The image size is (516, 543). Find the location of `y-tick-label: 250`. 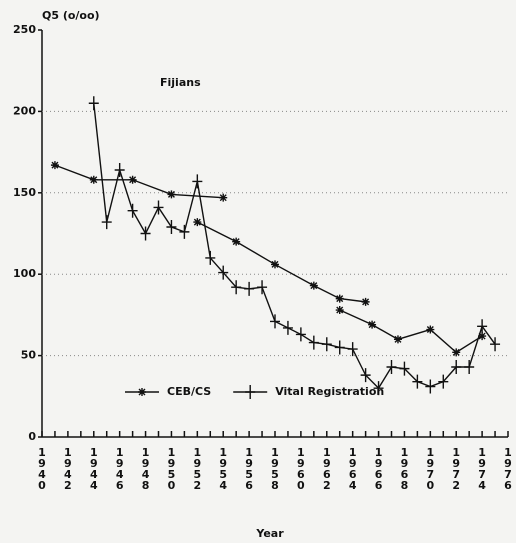

y-tick-label: 250 is located at coordinates (24, 29).